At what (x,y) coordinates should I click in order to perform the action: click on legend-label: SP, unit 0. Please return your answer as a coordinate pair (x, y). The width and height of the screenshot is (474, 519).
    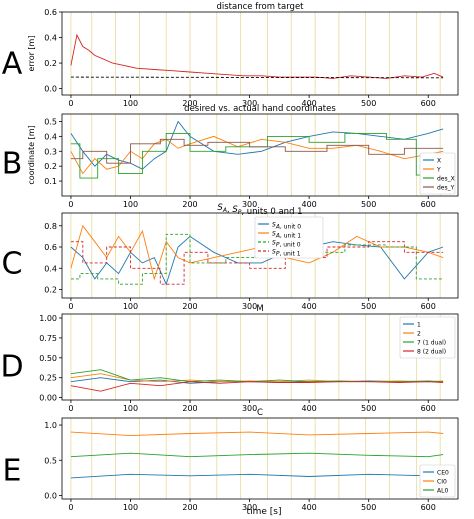
    Looking at the image, I should click on (286, 244).